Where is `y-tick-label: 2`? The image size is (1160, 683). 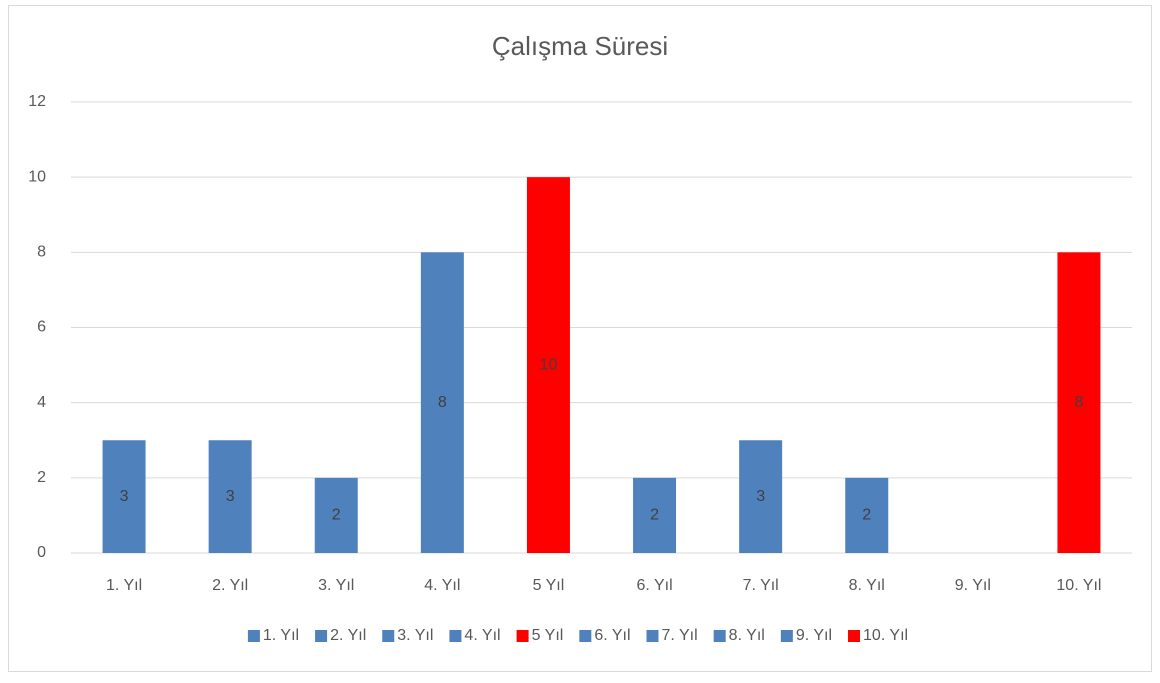 y-tick-label: 2 is located at coordinates (41, 477).